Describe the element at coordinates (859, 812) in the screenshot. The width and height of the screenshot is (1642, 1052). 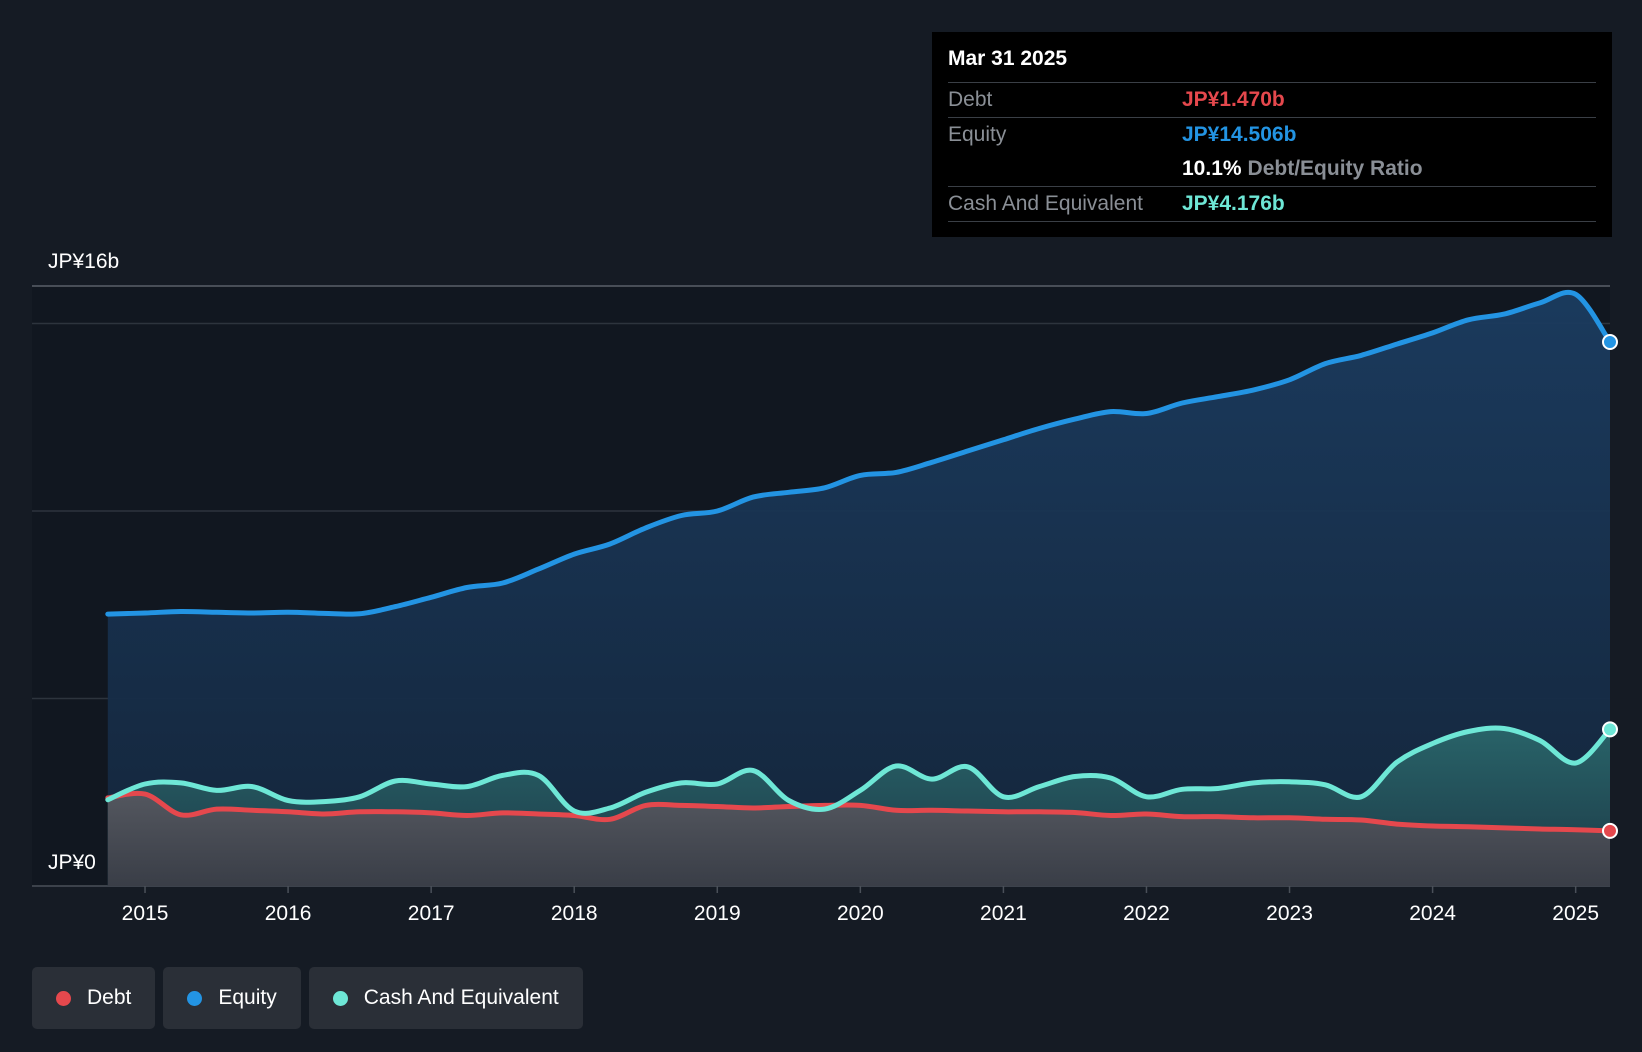
I see `debt-line` at that location.